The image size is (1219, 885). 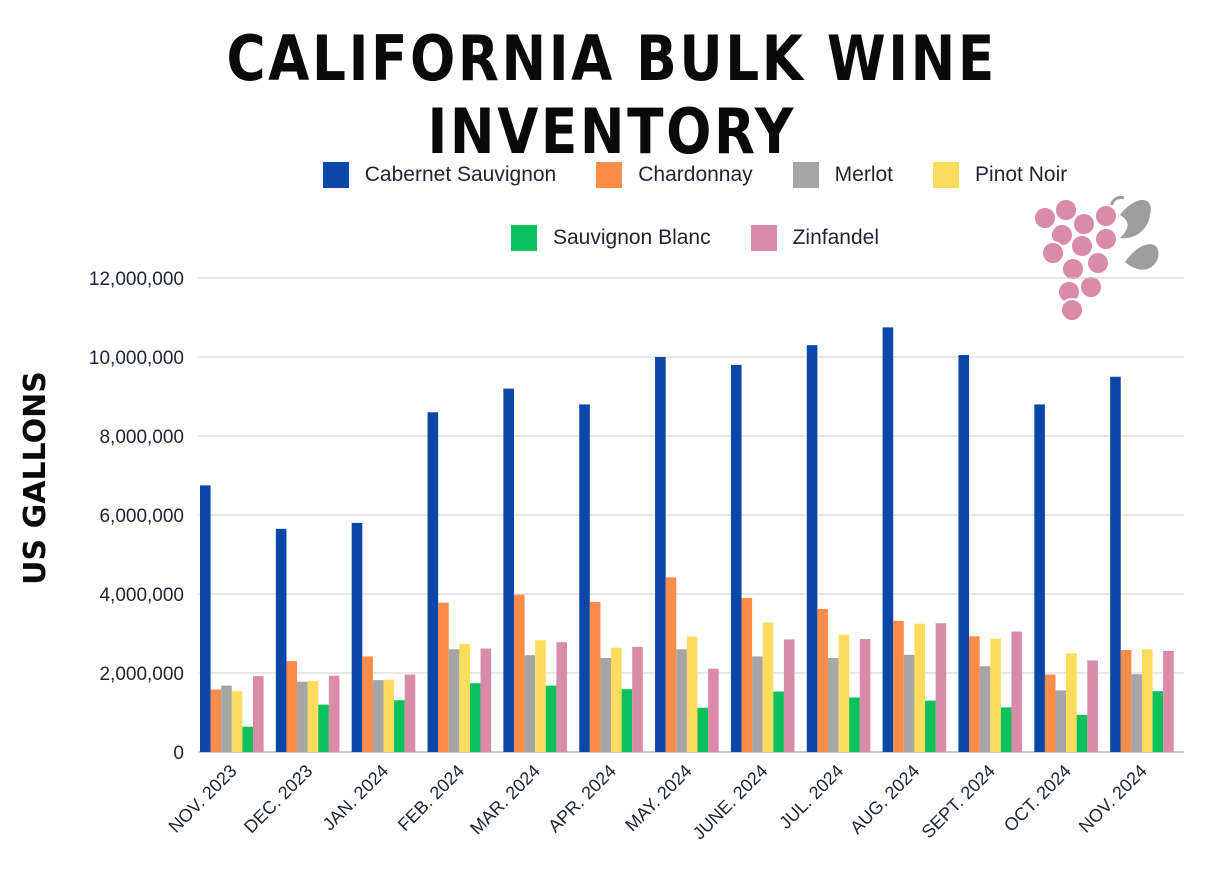 What do you see at coordinates (431, 798) in the screenshot?
I see `x-tick-label: FEB. 2024` at bounding box center [431, 798].